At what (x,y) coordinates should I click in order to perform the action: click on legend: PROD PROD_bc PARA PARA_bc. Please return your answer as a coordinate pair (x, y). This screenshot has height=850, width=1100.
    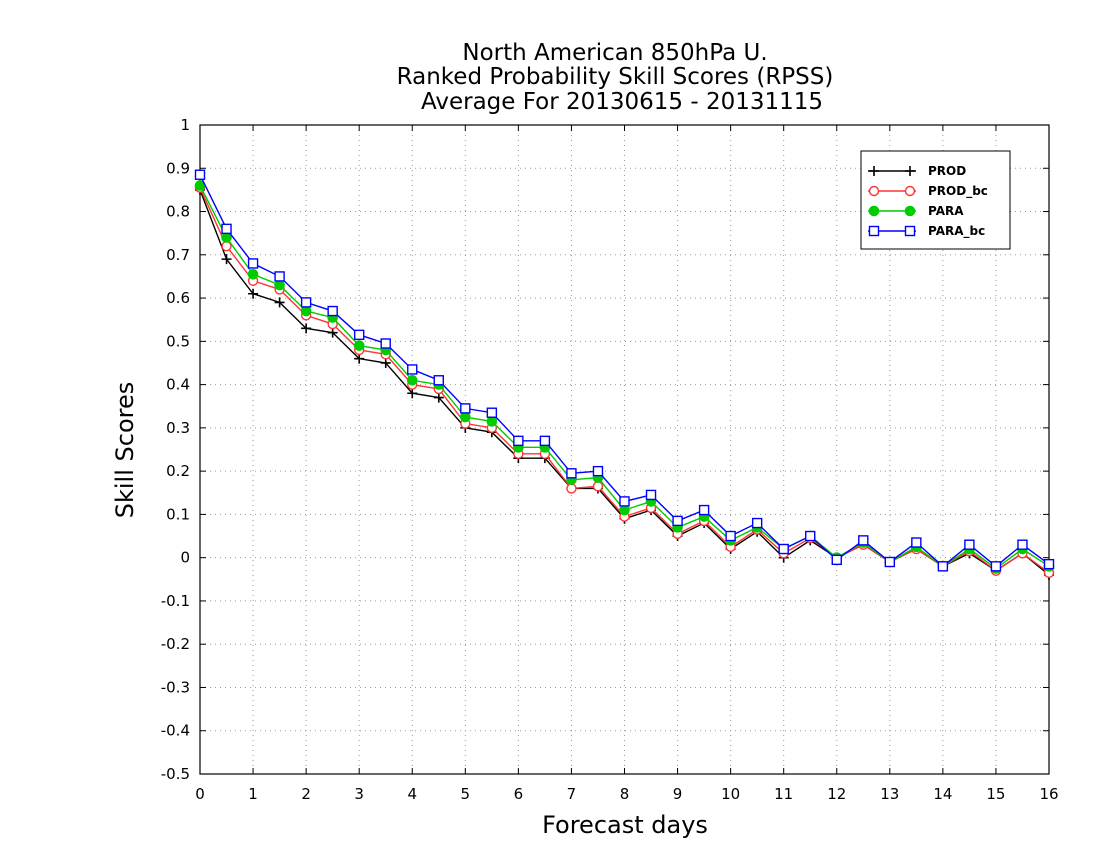
    Looking at the image, I should click on (935, 200).